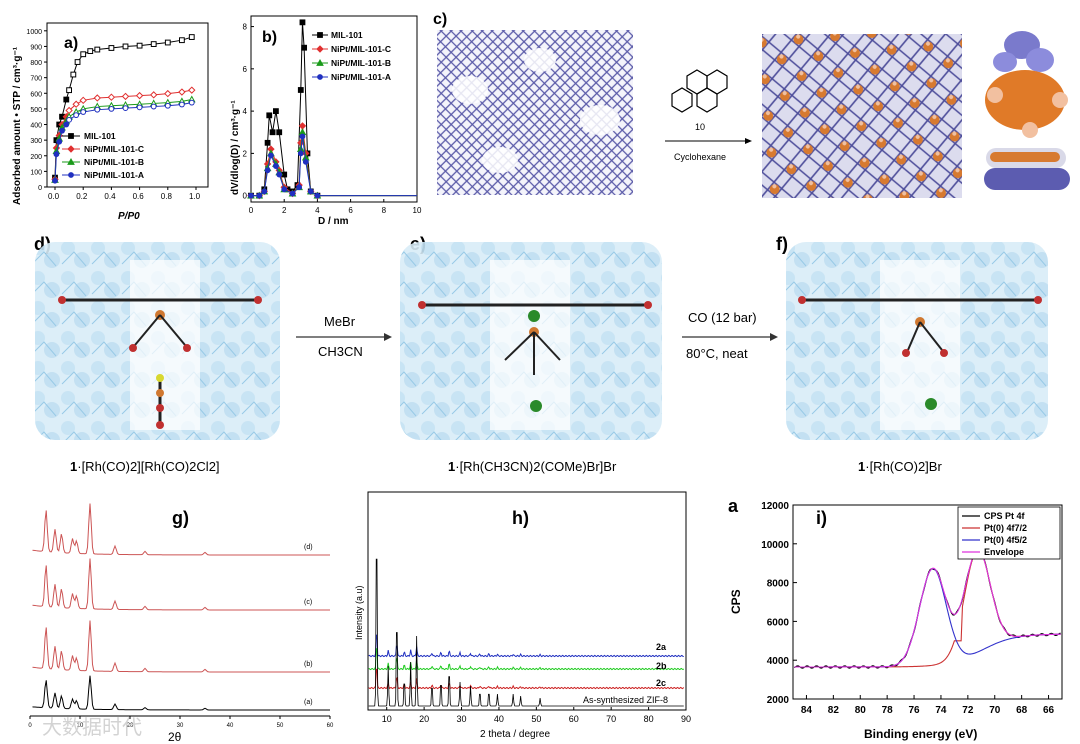 Image resolution: width=1080 pixels, height=744 pixels. What do you see at coordinates (699, 91) in the screenshot?
I see `triphenylene-structure` at bounding box center [699, 91].